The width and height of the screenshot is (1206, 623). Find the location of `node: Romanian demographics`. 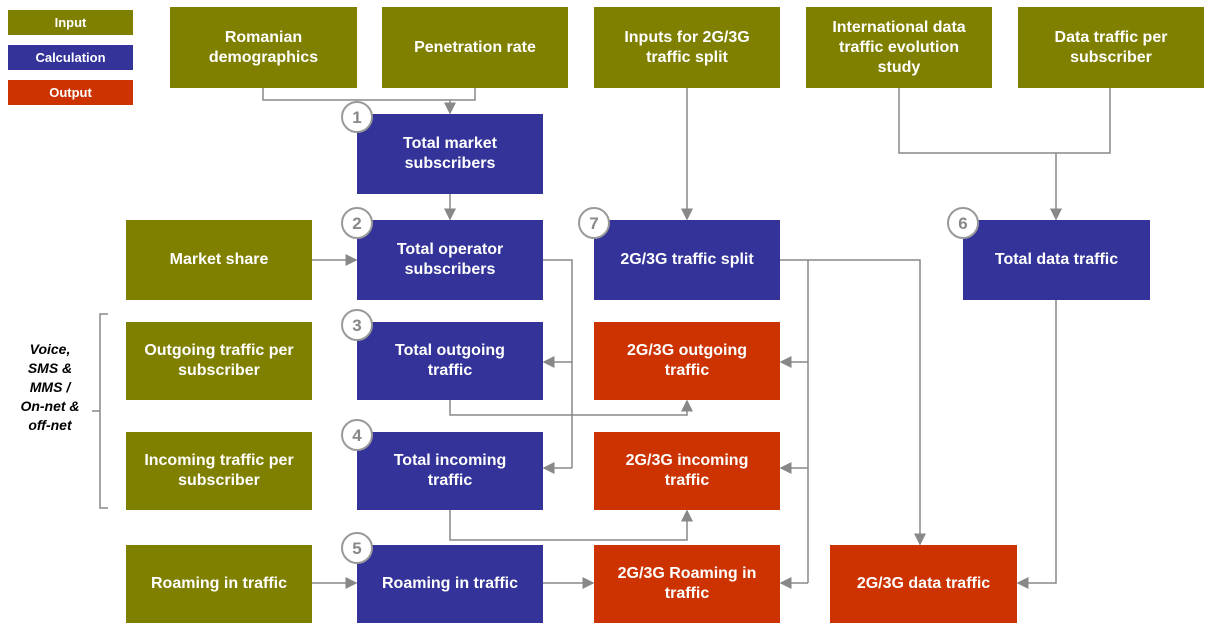

node: Romanian demographics is located at coordinates (263, 47).